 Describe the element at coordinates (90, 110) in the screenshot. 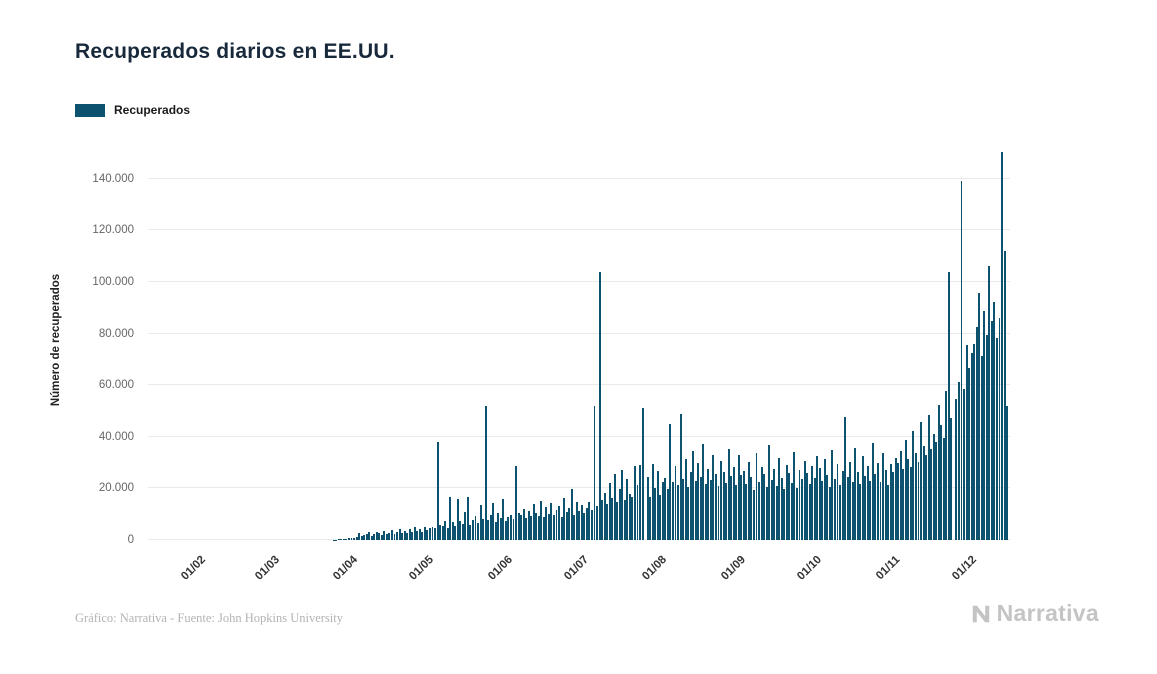

I see `legend-swatch` at that location.